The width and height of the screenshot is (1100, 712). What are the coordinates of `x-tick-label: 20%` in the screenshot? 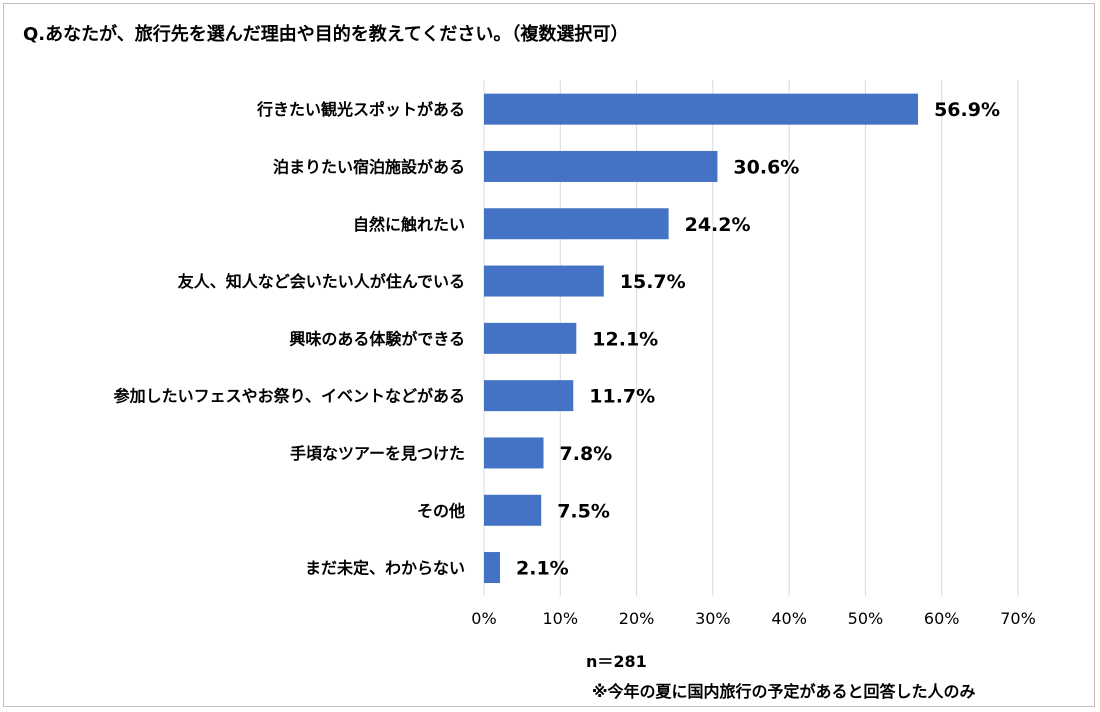 It's located at (637, 618).